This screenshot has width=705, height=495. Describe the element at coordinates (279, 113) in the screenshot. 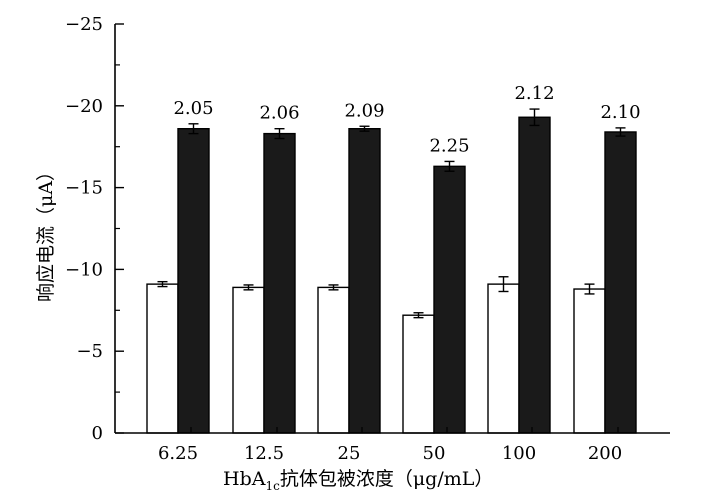

I see `data-label: 2.06` at that location.